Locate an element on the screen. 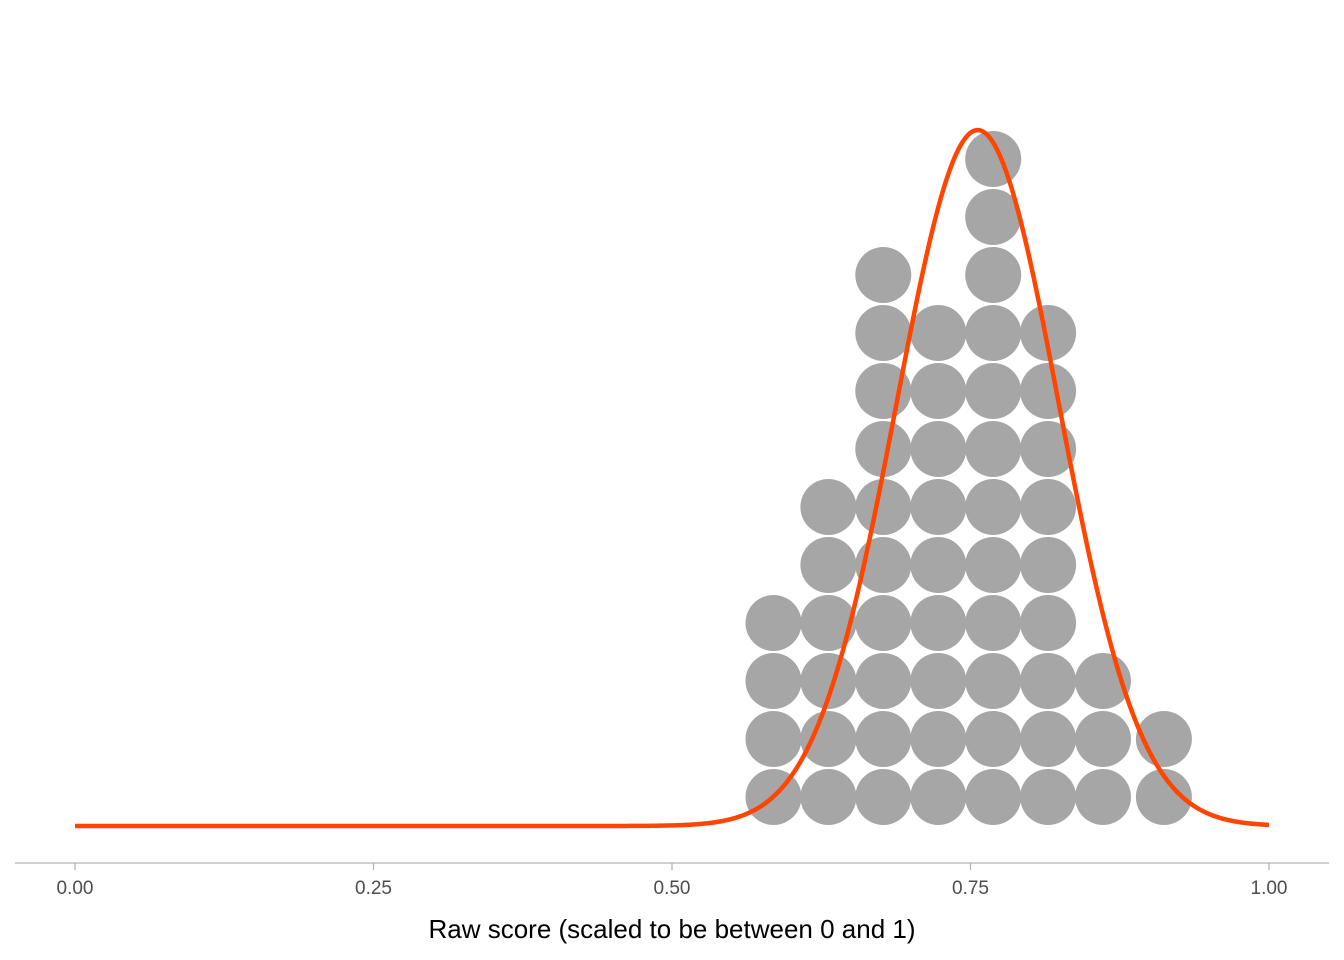 This screenshot has height=960, width=1344. x-tick-label: 0.75 is located at coordinates (970, 888).